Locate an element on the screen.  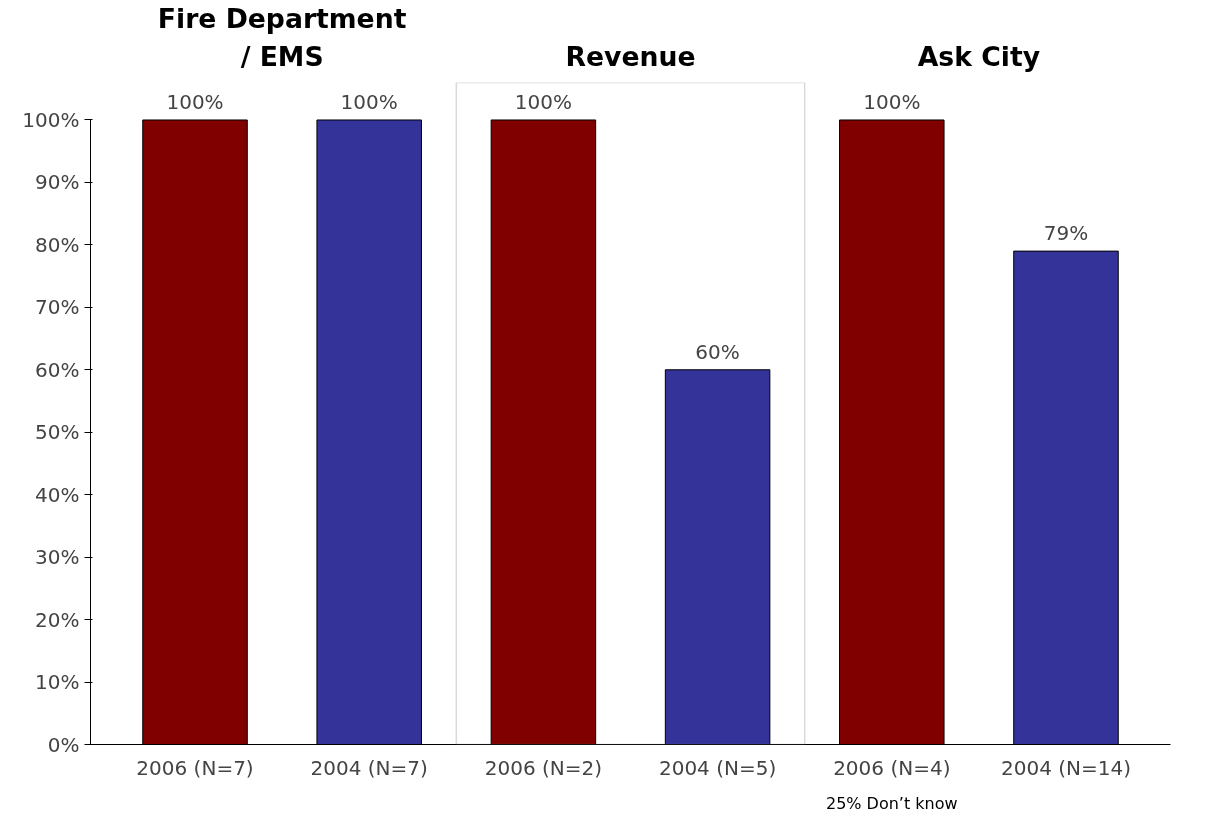
x-tick-label: 2006 (N=2) is located at coordinates (543, 767).